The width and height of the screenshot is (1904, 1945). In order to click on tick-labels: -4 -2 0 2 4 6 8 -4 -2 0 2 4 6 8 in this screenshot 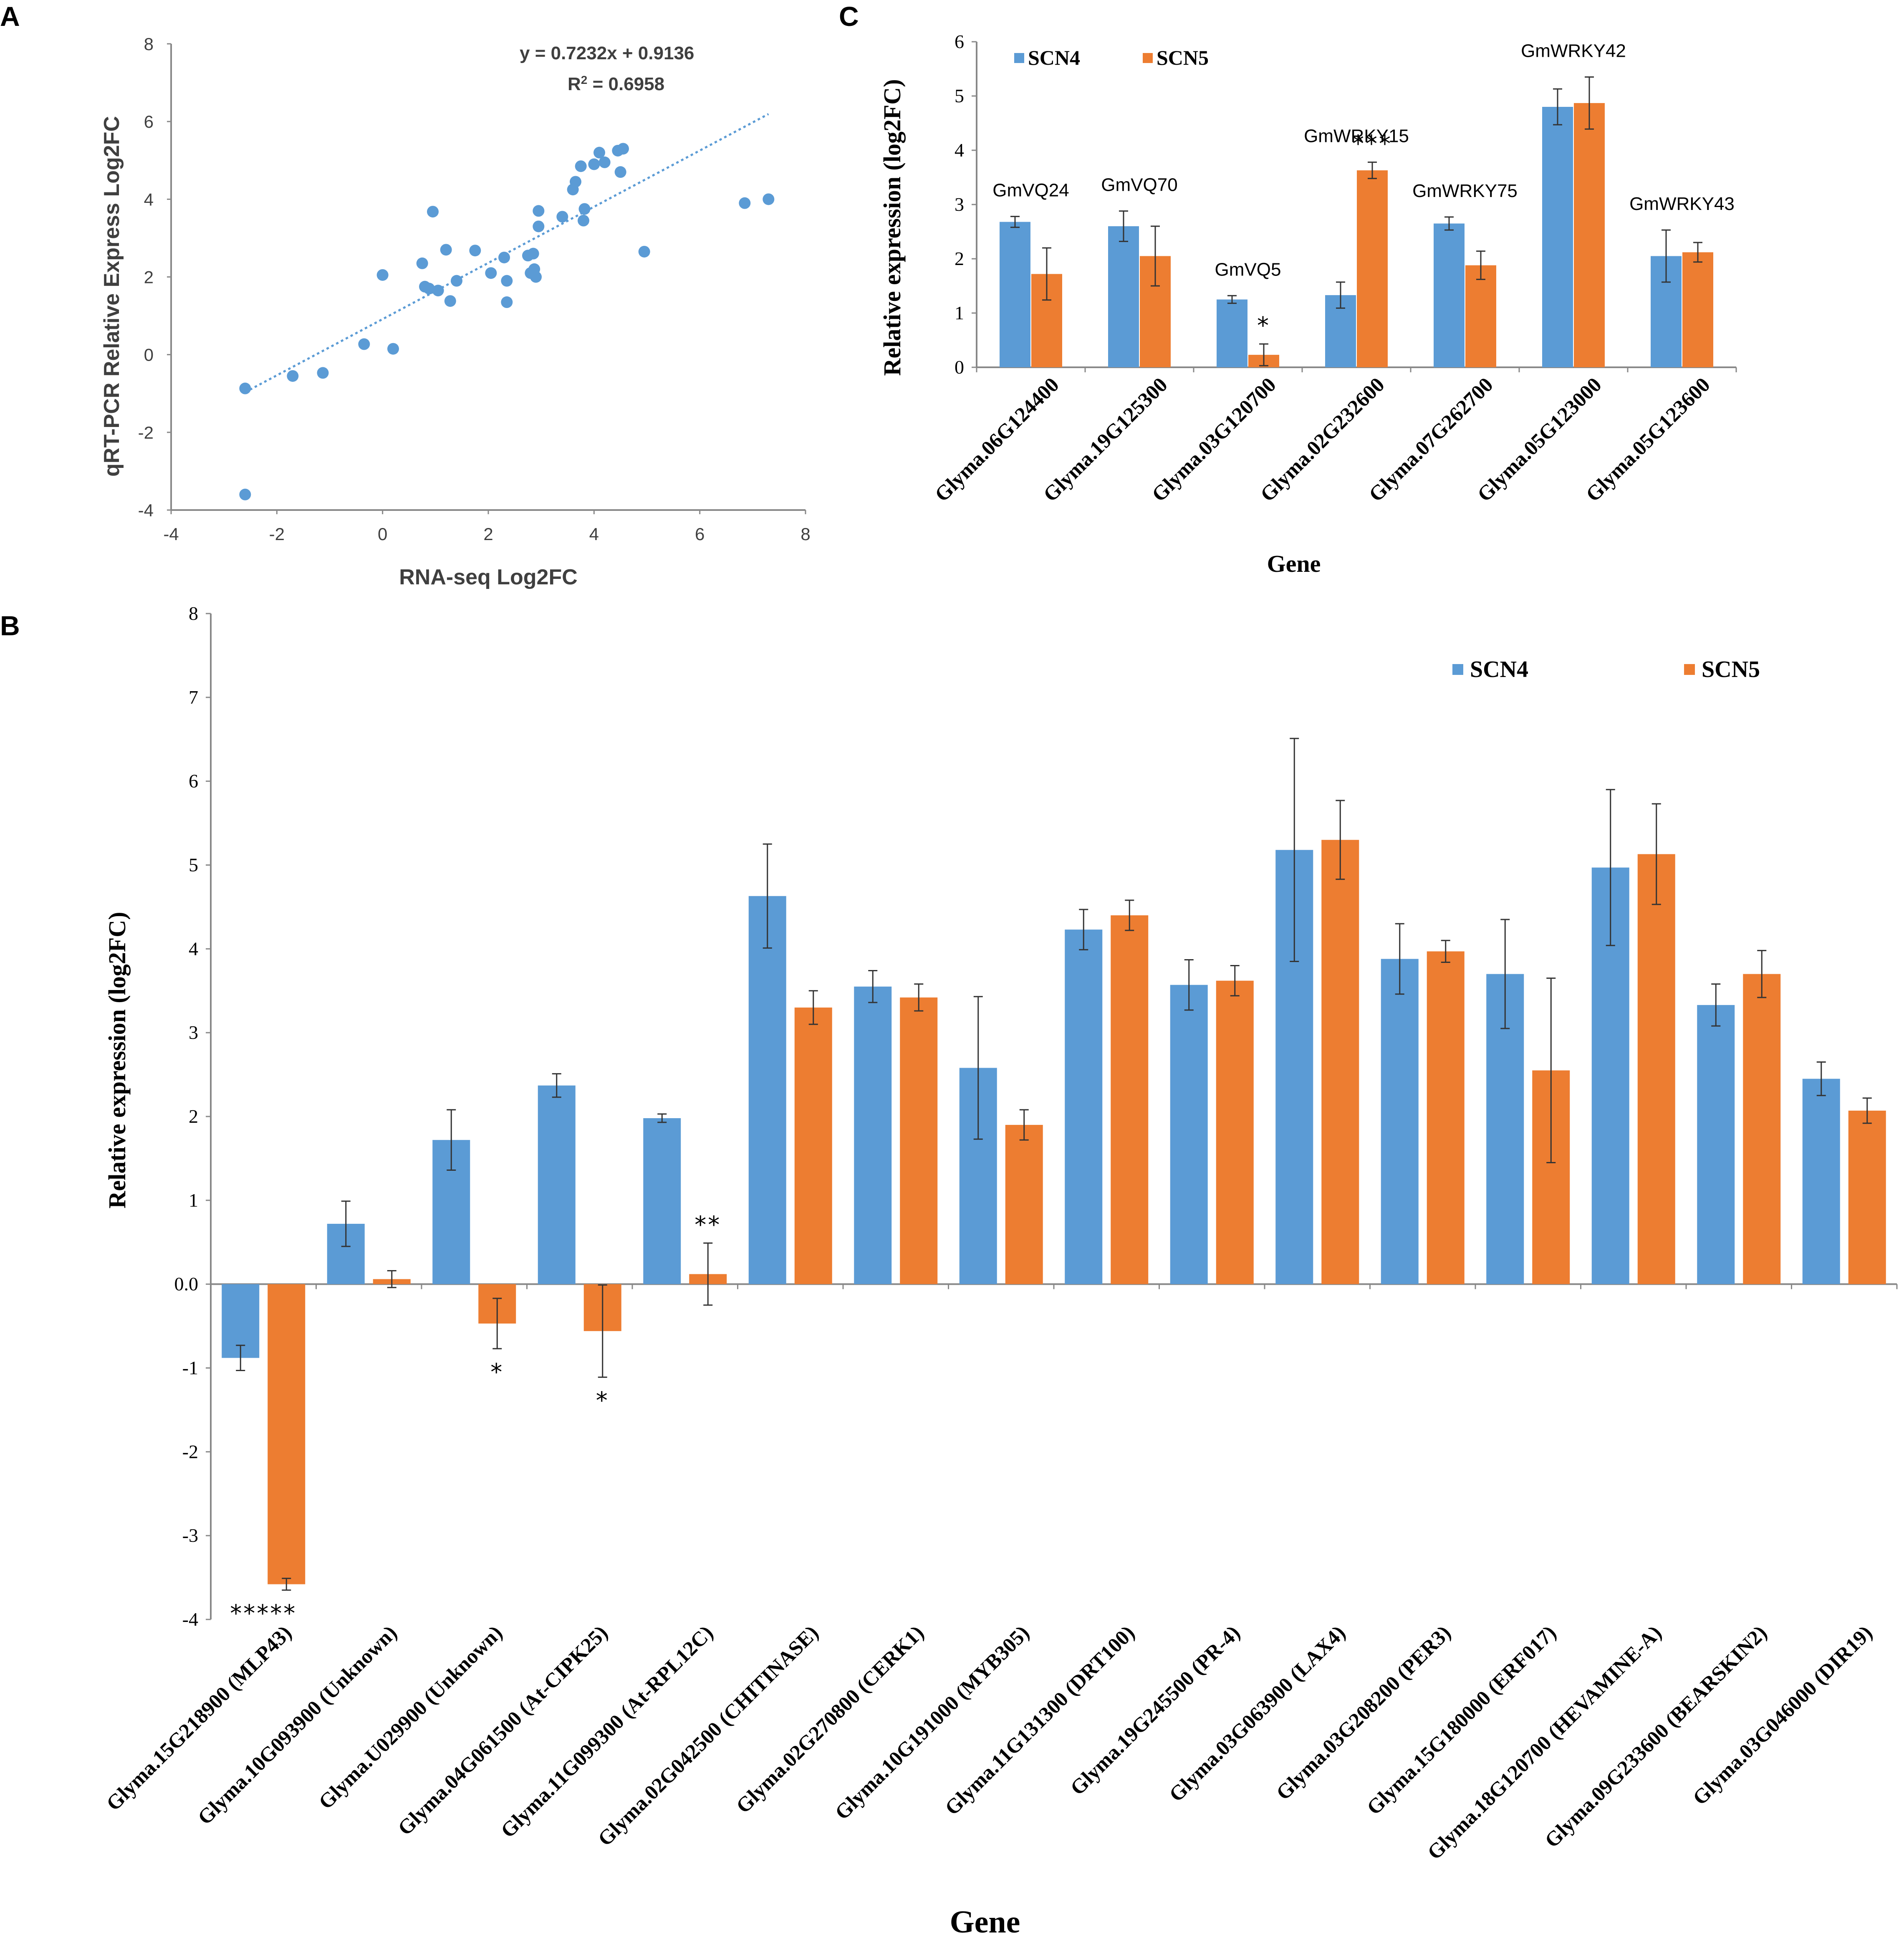, I will do `click(474, 289)`.